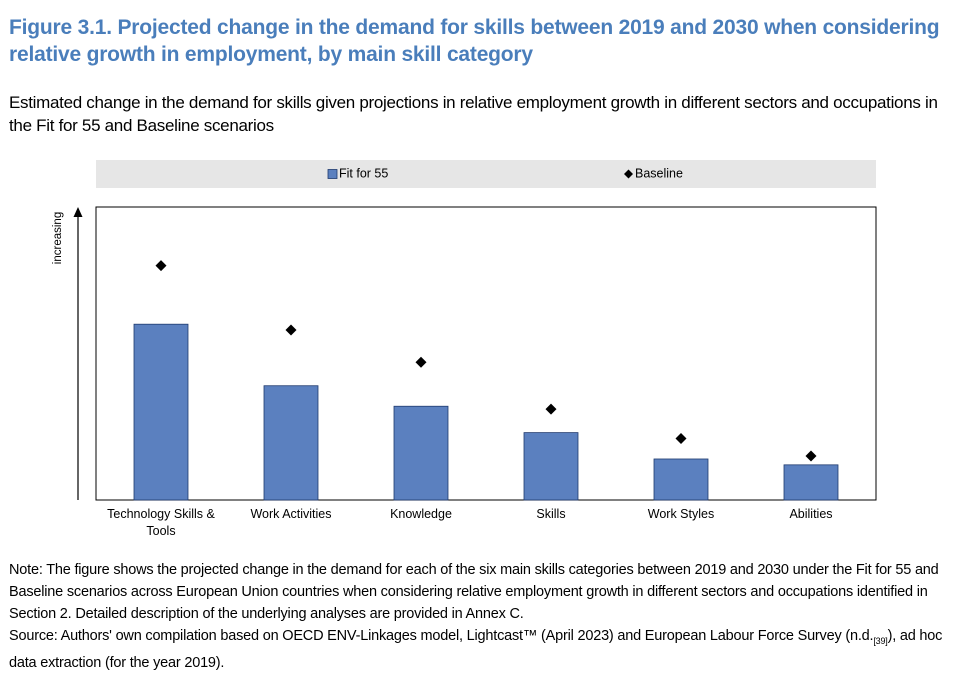  I want to click on x-tick-label: Work Activities, so click(291, 514).